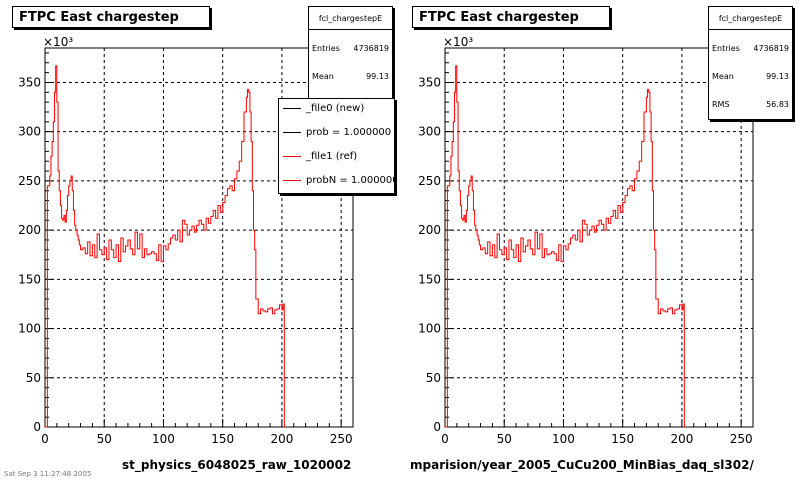 This screenshot has width=800, height=480. Describe the element at coordinates (750, 105) in the screenshot. I see `stats-row-rms: RMS 56.83` at that location.